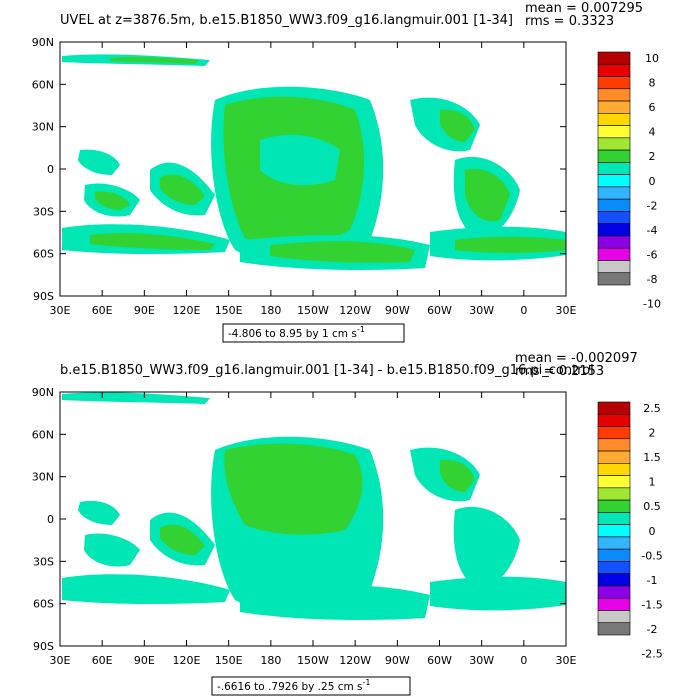  What do you see at coordinates (629, 180) in the screenshot?
I see `colorbar: 10 8 6 4 2 0 -2 -4 -6 -8 -10` at bounding box center [629, 180].